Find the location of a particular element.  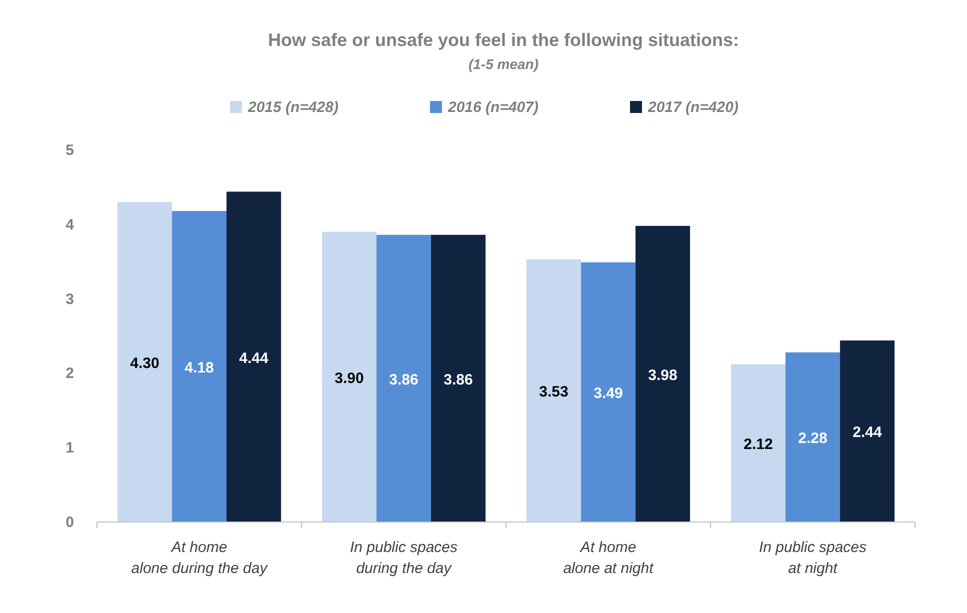

y-tick-label: 1 is located at coordinates (70, 448).